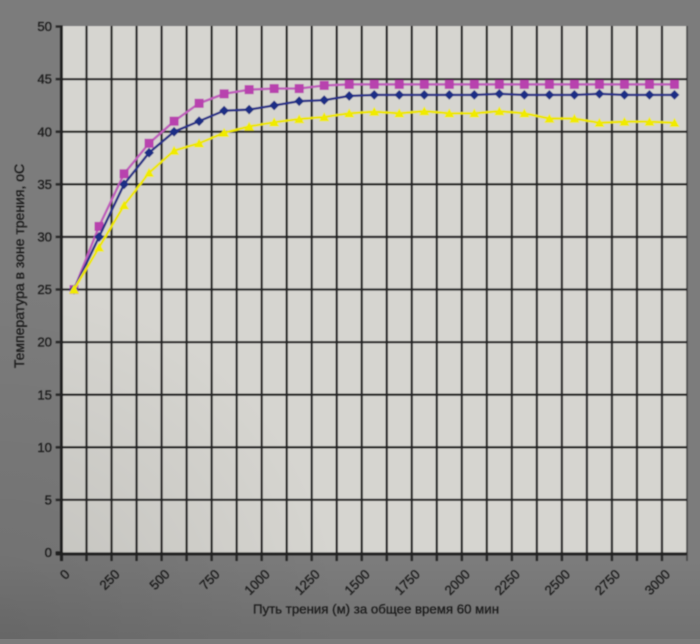 The height and width of the screenshot is (644, 700). What do you see at coordinates (44, 289) in the screenshot?
I see `svg-text: 25` at bounding box center [44, 289].